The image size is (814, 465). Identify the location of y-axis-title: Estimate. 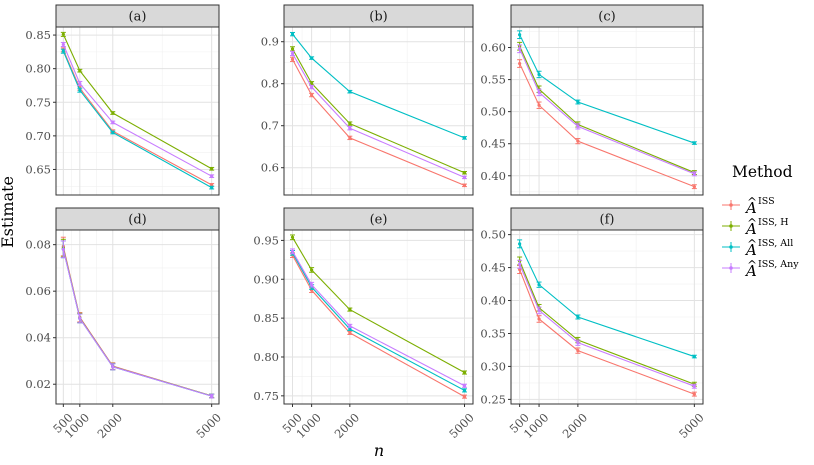
(8, 212).